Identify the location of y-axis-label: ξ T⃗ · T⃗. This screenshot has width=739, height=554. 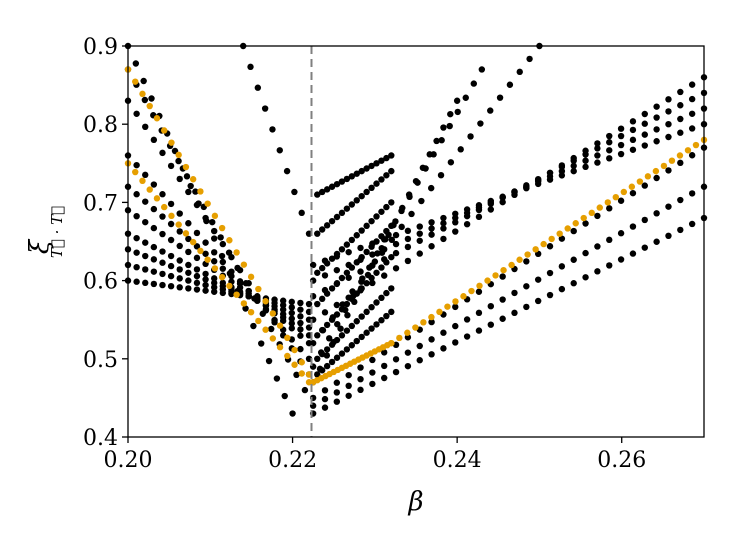
(45, 232).